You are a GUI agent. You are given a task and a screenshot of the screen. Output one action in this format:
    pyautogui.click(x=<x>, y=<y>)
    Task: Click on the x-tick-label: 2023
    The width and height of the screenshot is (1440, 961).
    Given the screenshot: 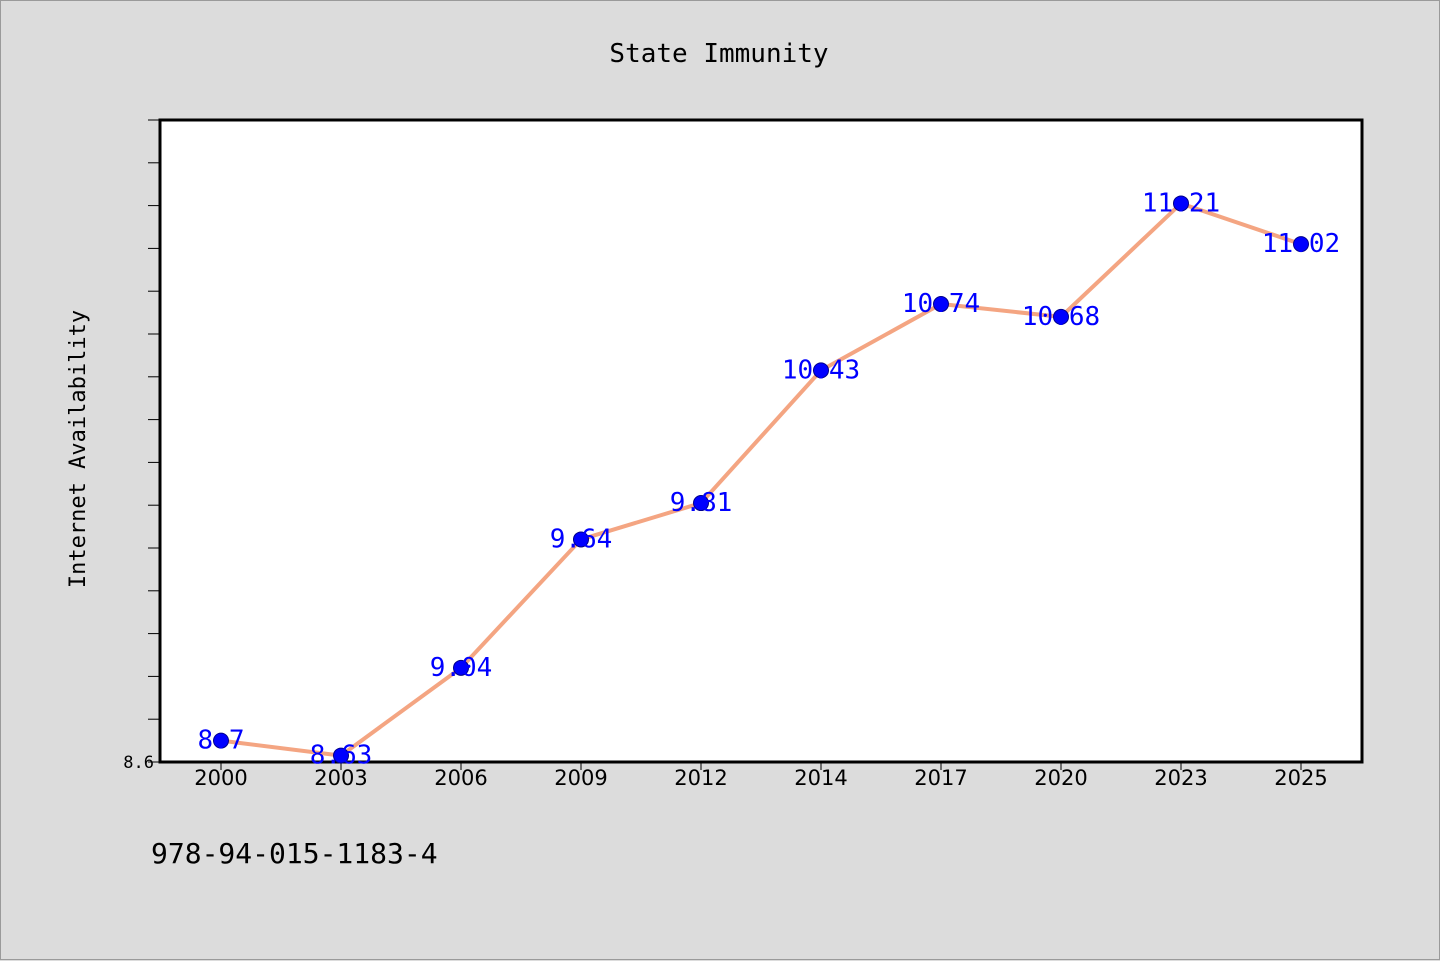 What is the action you would take?
    pyautogui.click(x=1180, y=778)
    